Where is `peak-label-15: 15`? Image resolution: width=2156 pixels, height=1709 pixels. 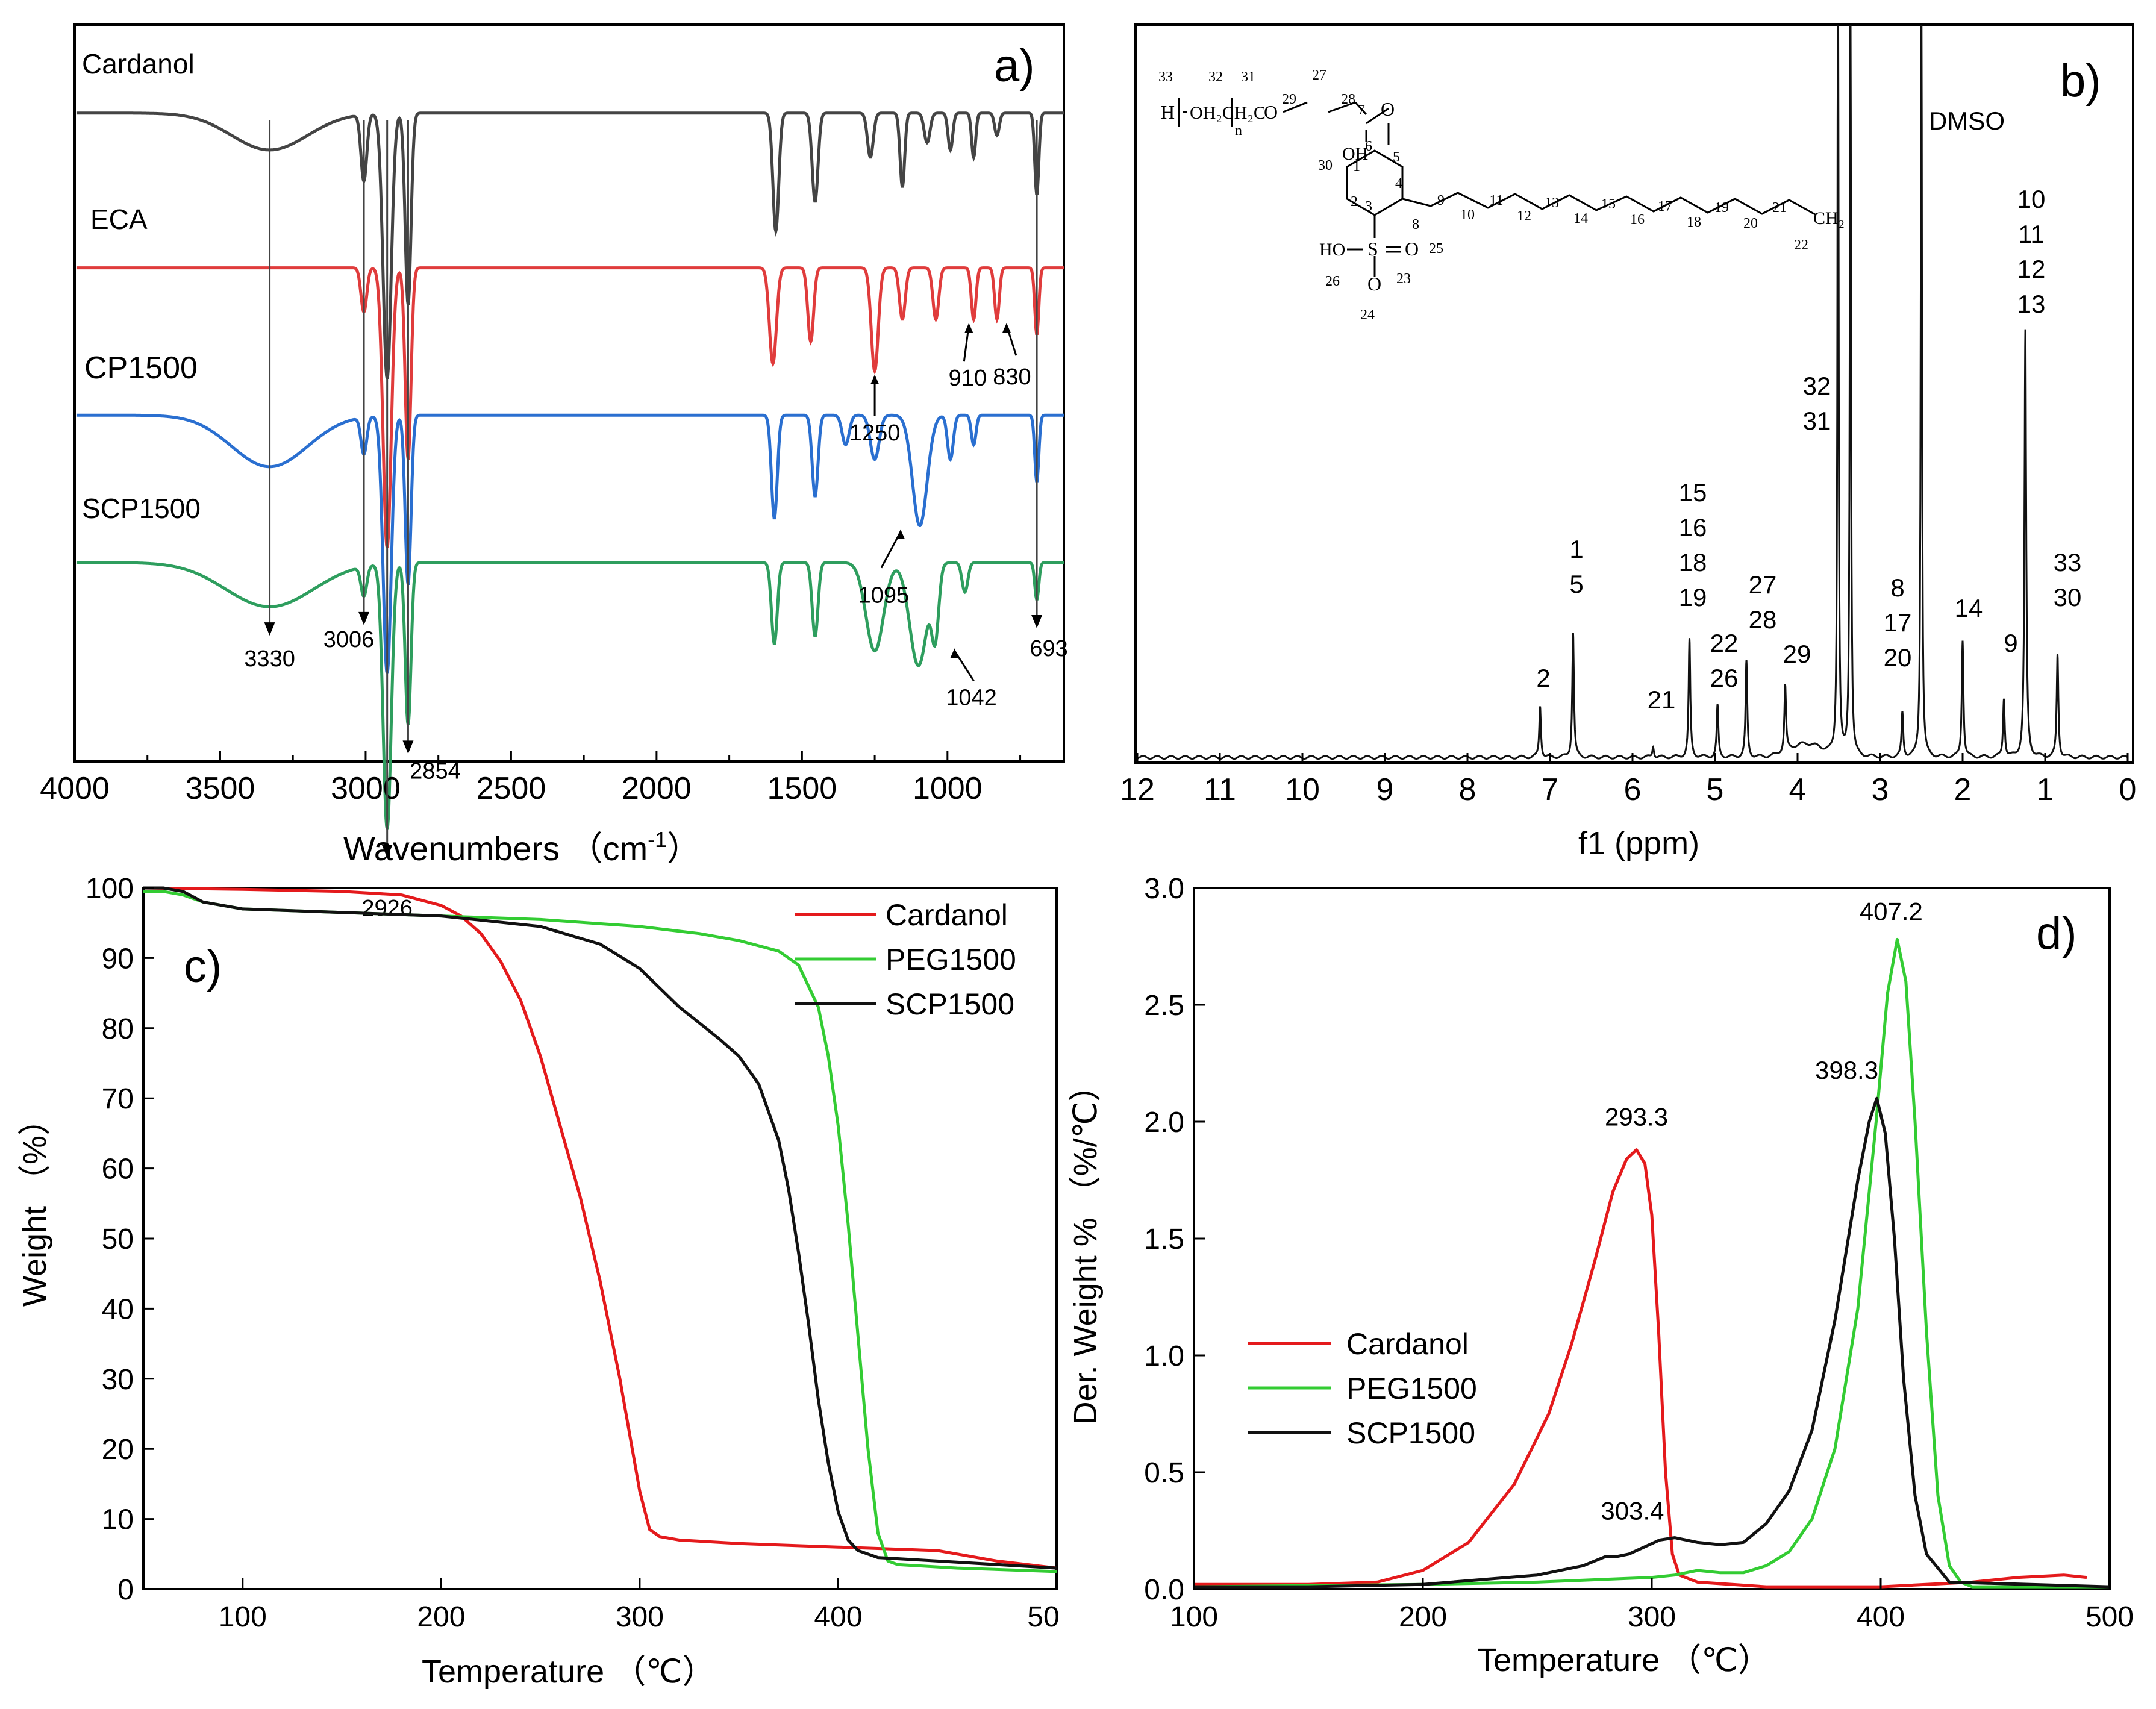 peak-label-15: 15 is located at coordinates (1693, 492).